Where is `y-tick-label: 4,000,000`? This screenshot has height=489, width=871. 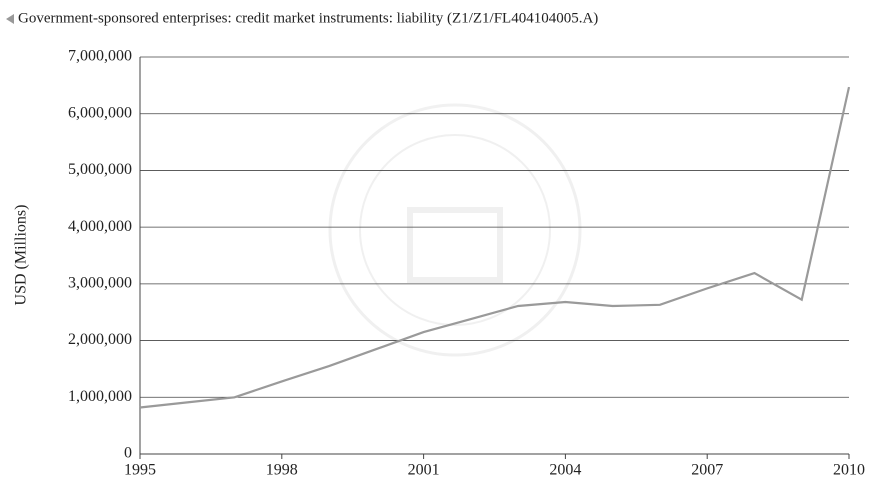
y-tick-label: 4,000,000 is located at coordinates (100, 226).